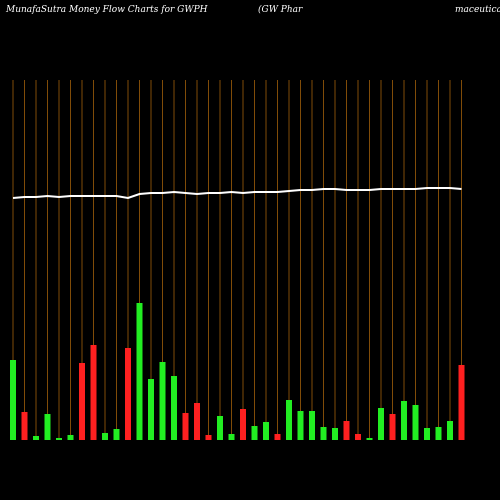 The height and width of the screenshot is (500, 500). I want to click on chart-subtitle: (GW Phar, so click(280, 9).